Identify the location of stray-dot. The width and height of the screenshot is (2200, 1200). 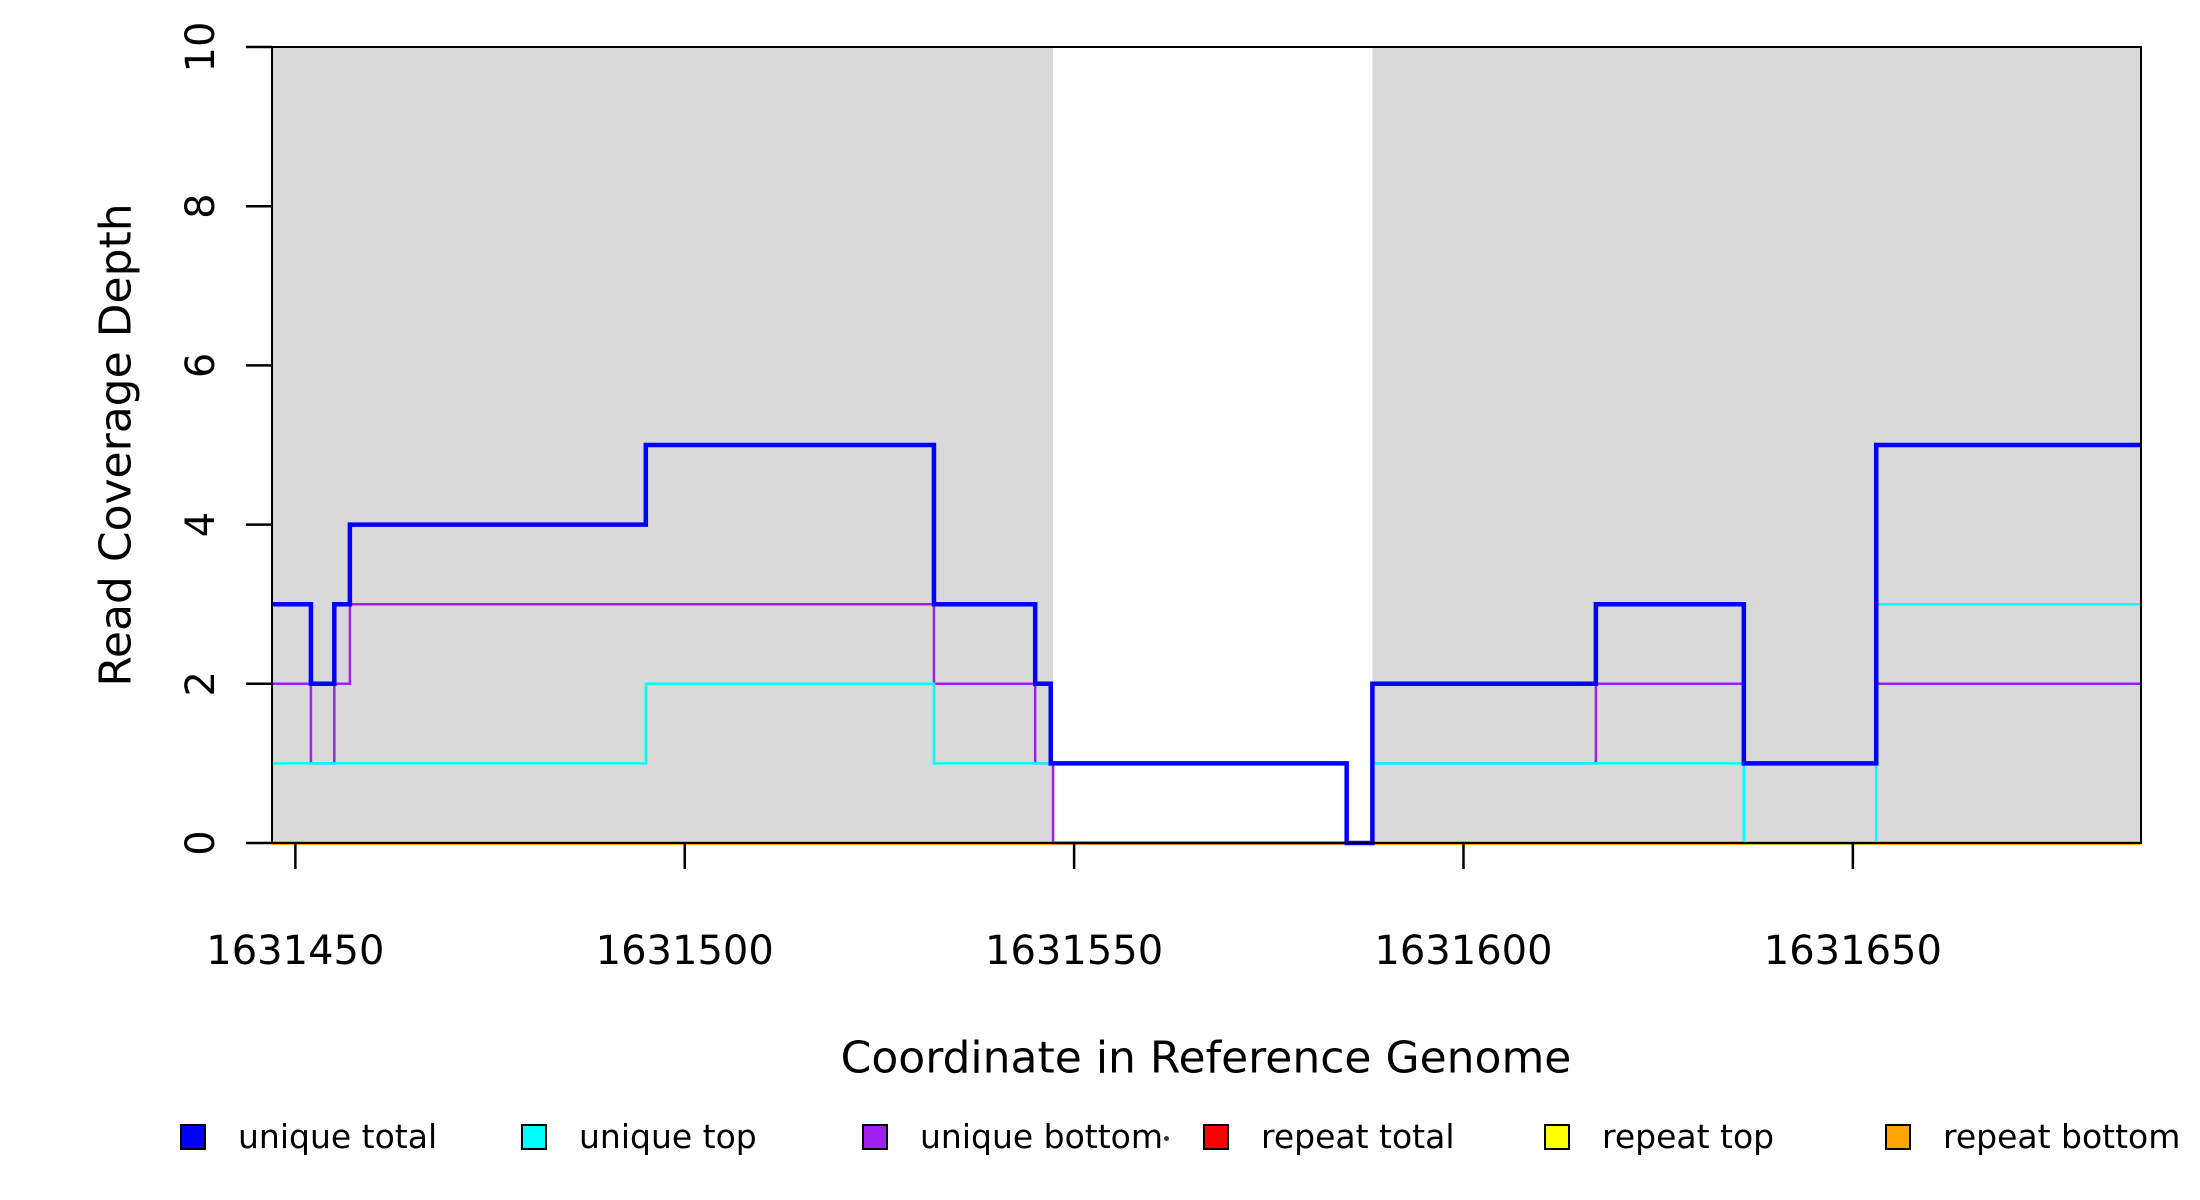
(1166, 1138).